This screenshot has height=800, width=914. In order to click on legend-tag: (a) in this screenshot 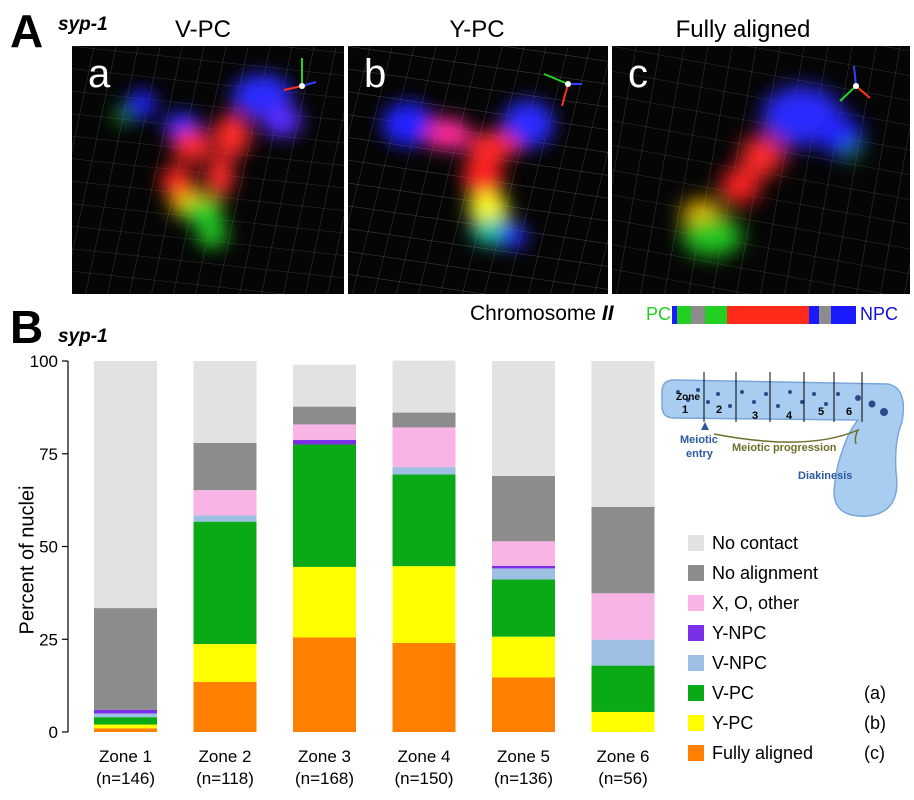, I will do `click(875, 692)`.